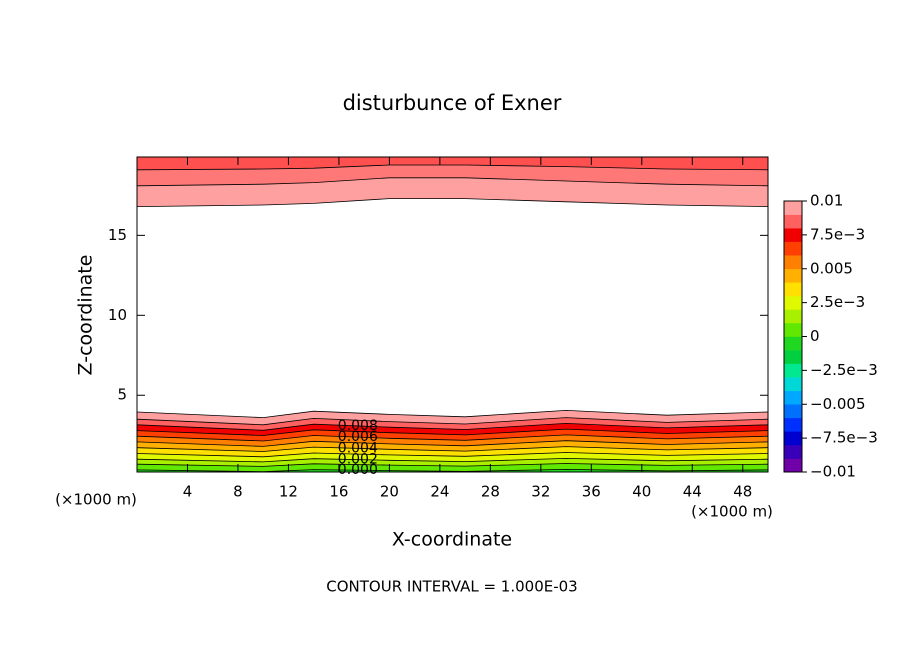 Image resolution: width=904 pixels, height=654 pixels. I want to click on x-tick-label: 12, so click(288, 492).